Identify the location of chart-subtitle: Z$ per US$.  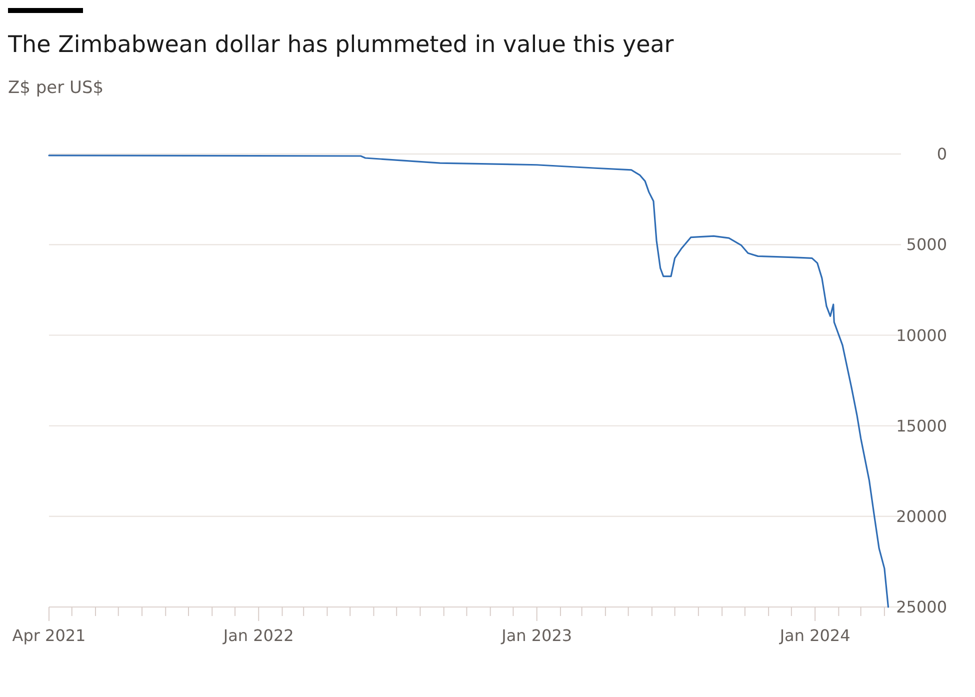
(56, 88).